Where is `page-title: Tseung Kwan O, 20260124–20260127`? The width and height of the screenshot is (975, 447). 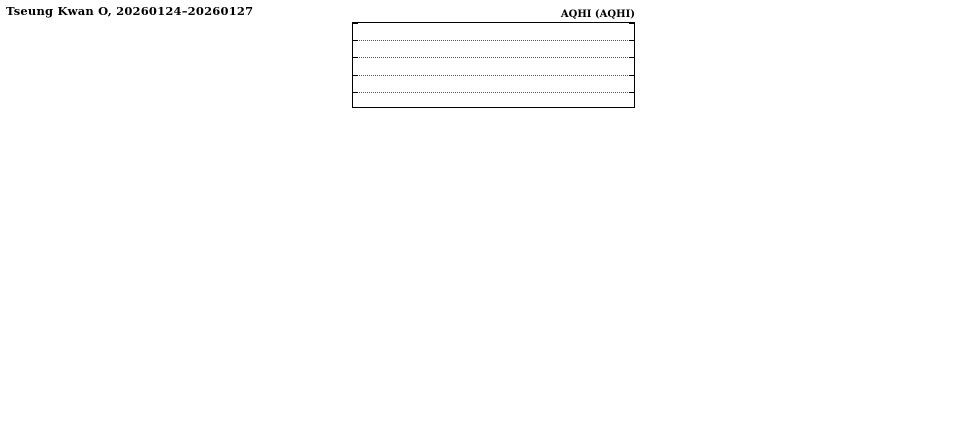
page-title: Tseung Kwan O, 20260124–20260127 is located at coordinates (130, 11).